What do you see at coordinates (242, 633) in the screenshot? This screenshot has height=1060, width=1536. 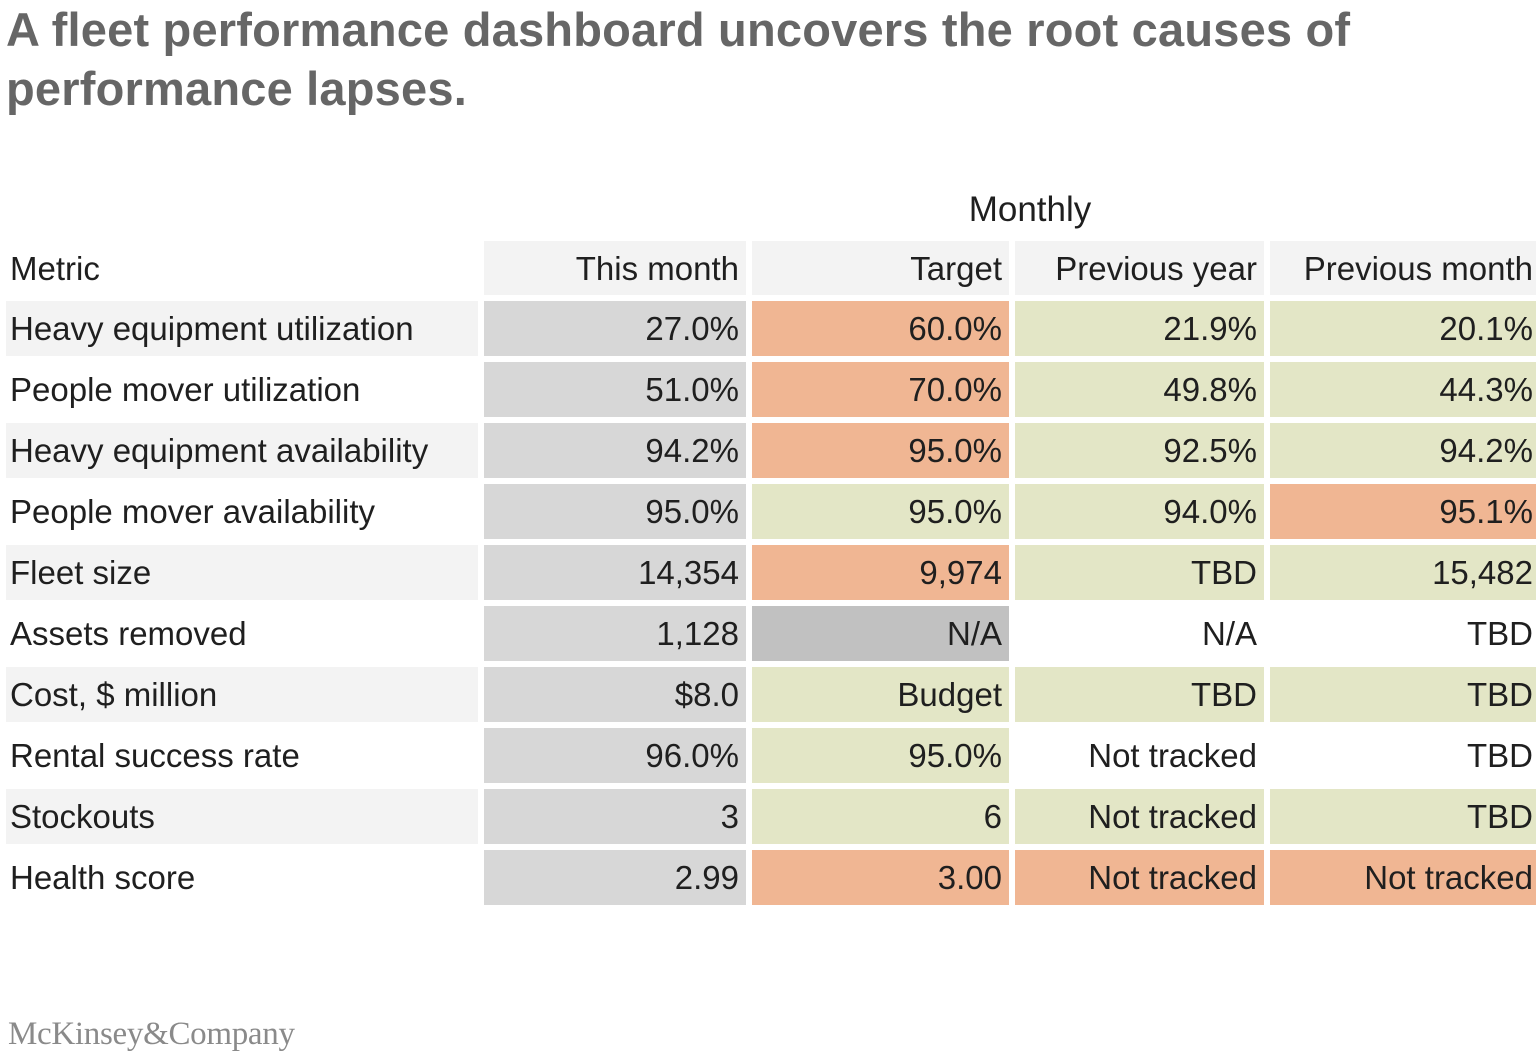 I see `row-label: Assets removed` at bounding box center [242, 633].